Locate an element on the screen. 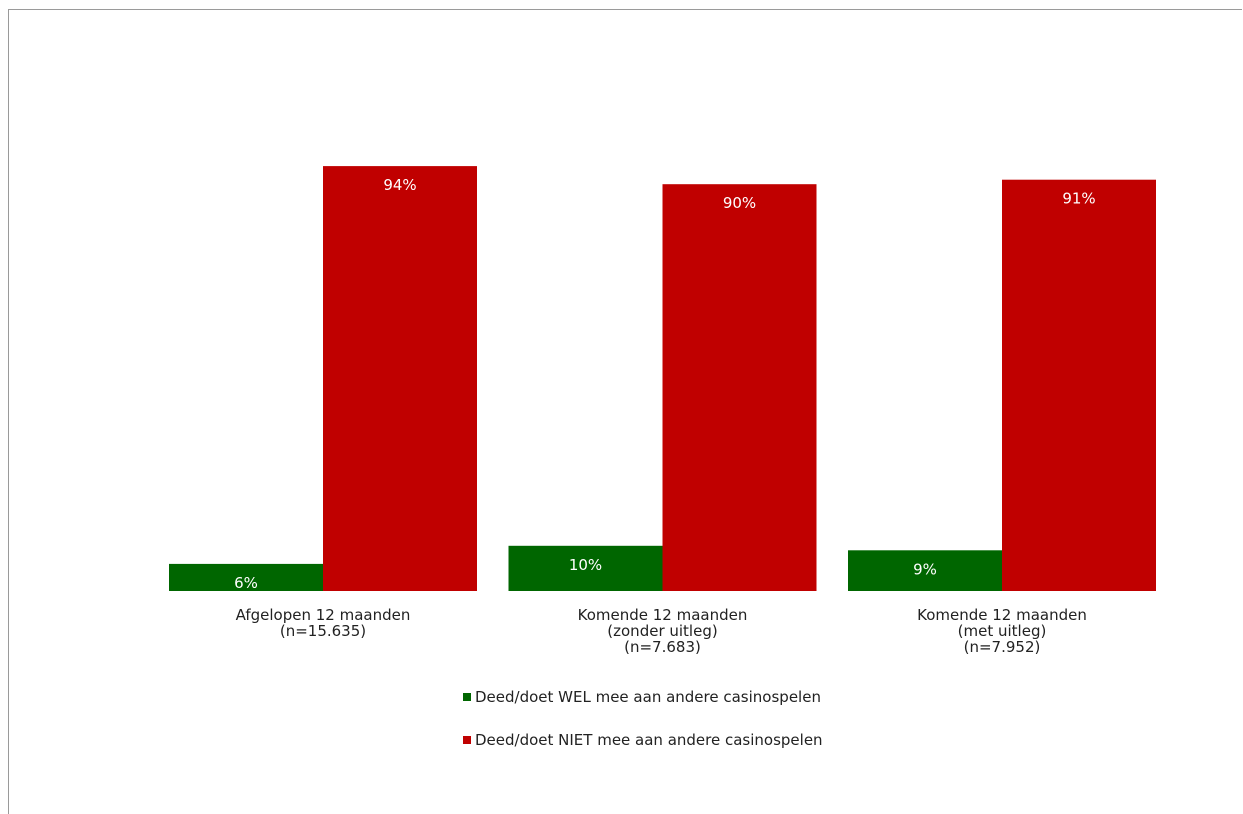  category-label-line: Afgelopen 12 maanden is located at coordinates (323, 615).